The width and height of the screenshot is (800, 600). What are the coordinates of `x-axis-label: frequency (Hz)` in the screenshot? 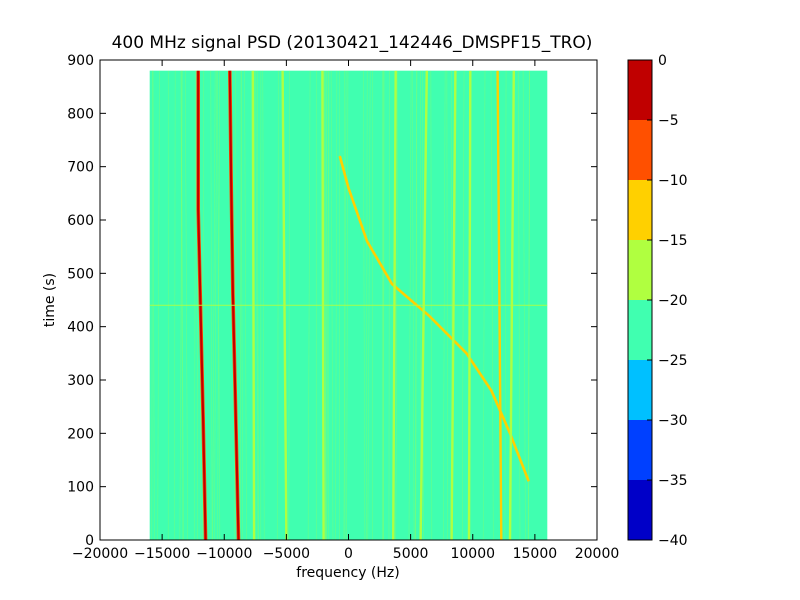 It's located at (347, 573).